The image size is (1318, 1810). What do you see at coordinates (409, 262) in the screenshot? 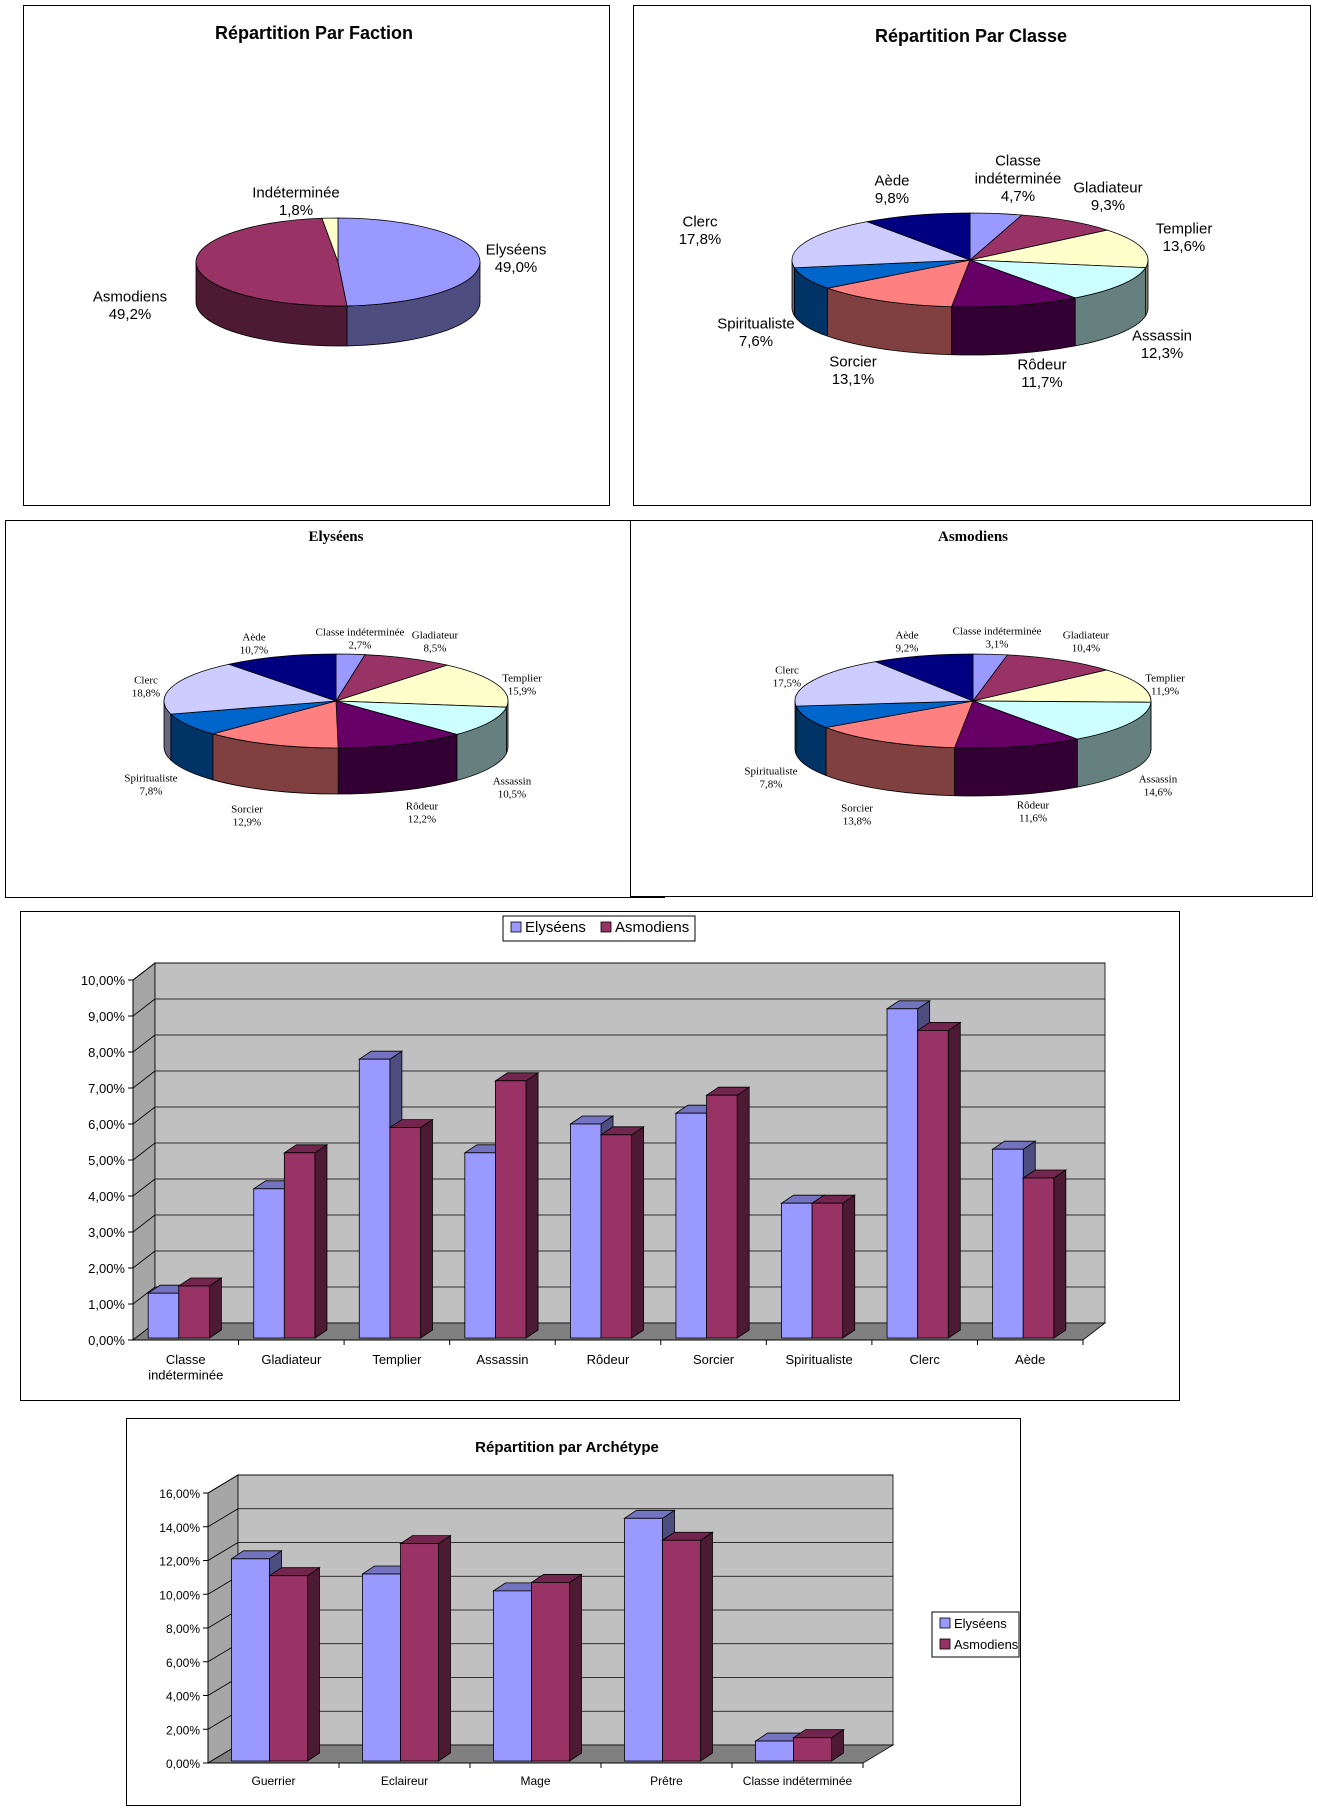
I see `pie-slice-elyseens` at bounding box center [409, 262].